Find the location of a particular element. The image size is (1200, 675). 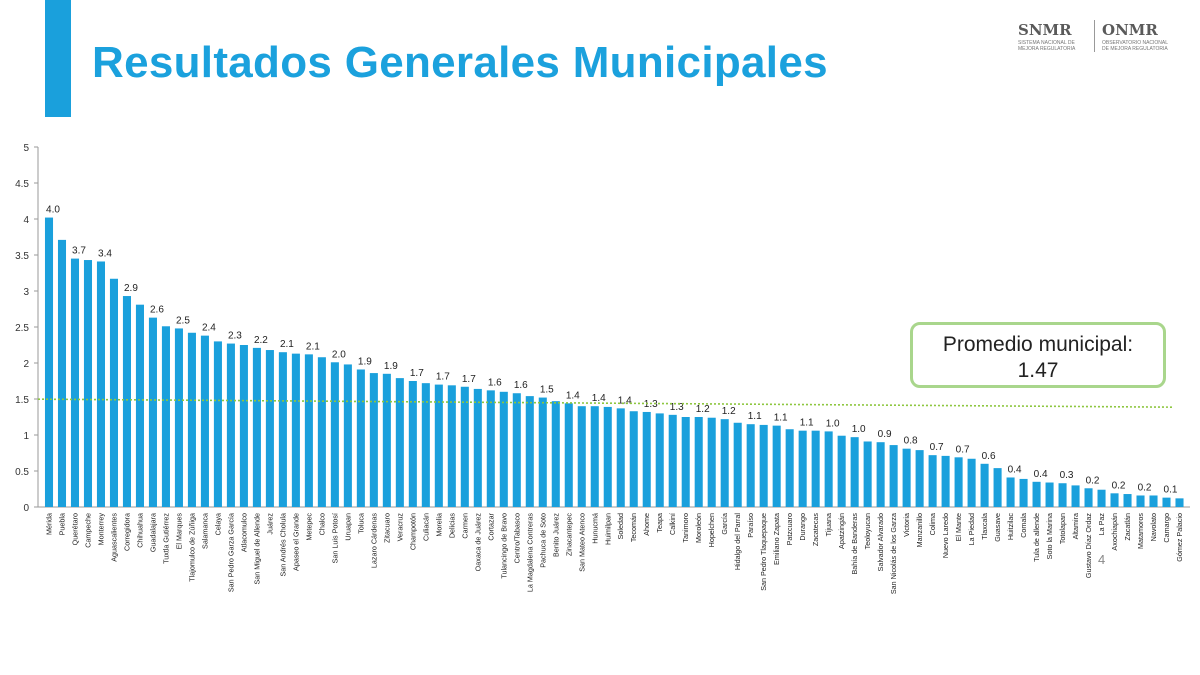

x-tick-label: García is located at coordinates (724, 524).